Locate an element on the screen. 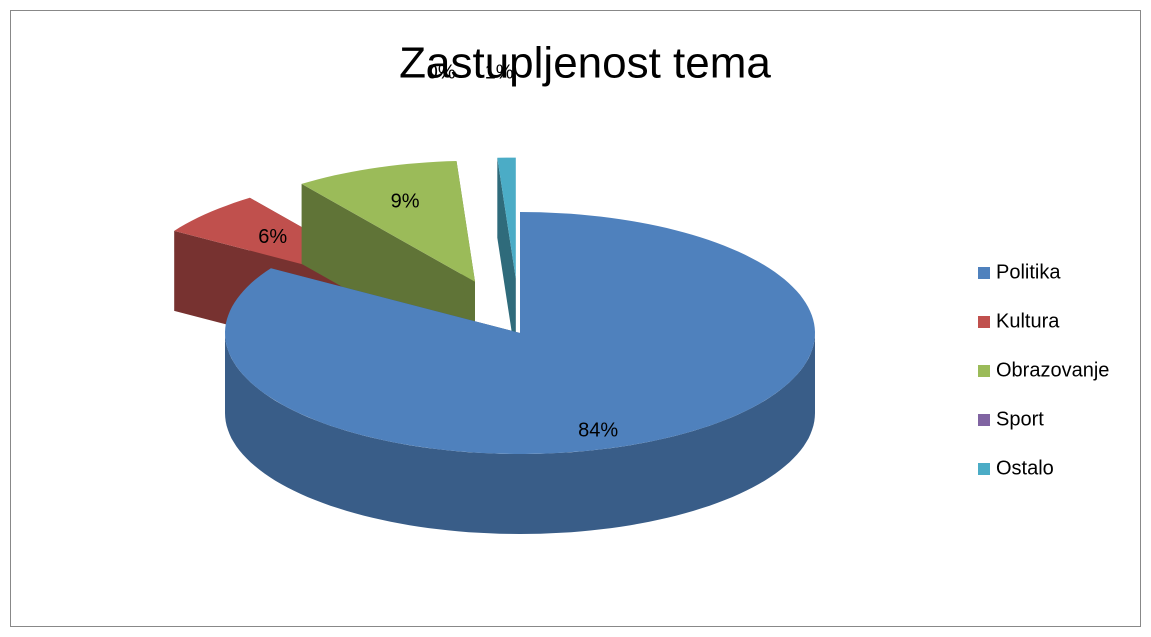  slice-wall is located at coordinates (506, 258).